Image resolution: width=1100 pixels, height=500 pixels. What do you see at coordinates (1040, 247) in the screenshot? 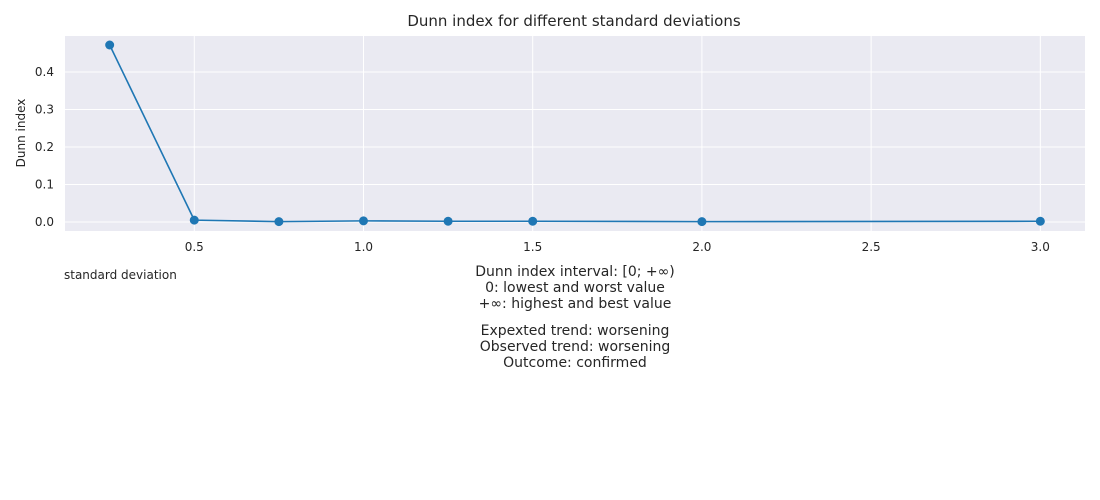
I see `x-tick-label: 3.0` at bounding box center [1040, 247].